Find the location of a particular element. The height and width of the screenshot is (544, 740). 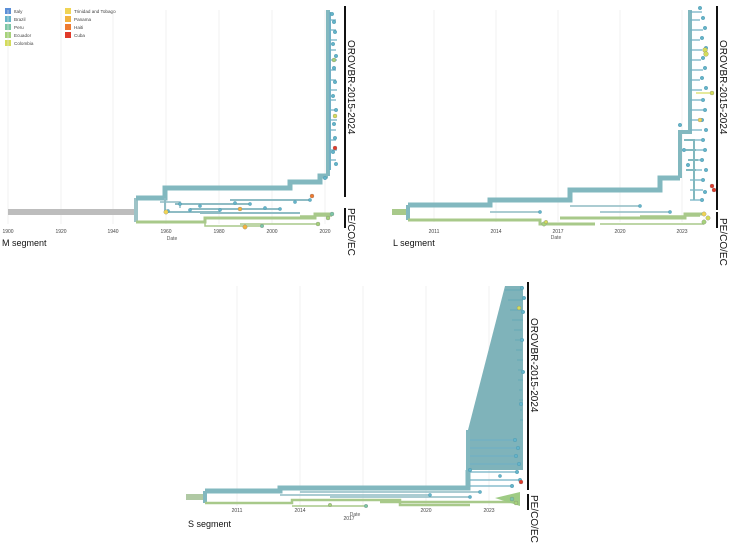

legend-label-colombia: Colombia is located at coordinates (24, 43).